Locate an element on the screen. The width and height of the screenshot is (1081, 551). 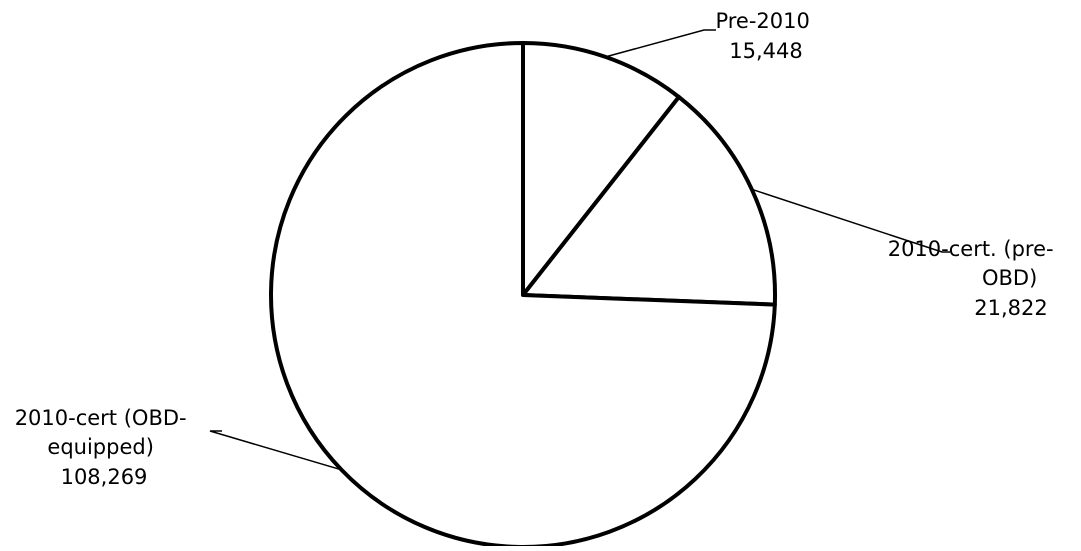
leader-line-2010-cert-obd-equipped is located at coordinates (275, 450).